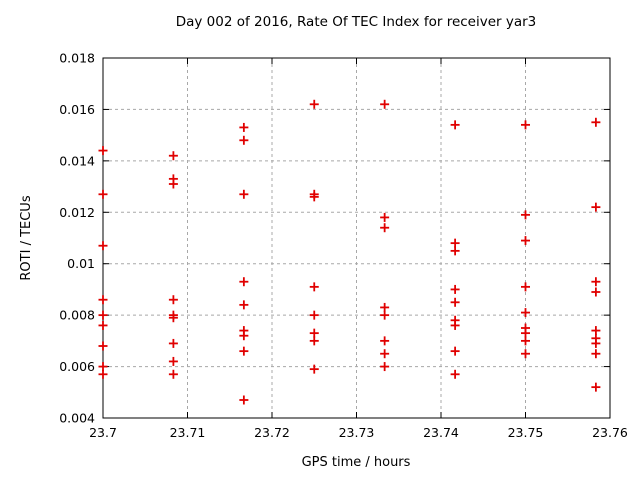 The height and width of the screenshot is (480, 640). I want to click on x-tick-label: 23.7, so click(103, 432).